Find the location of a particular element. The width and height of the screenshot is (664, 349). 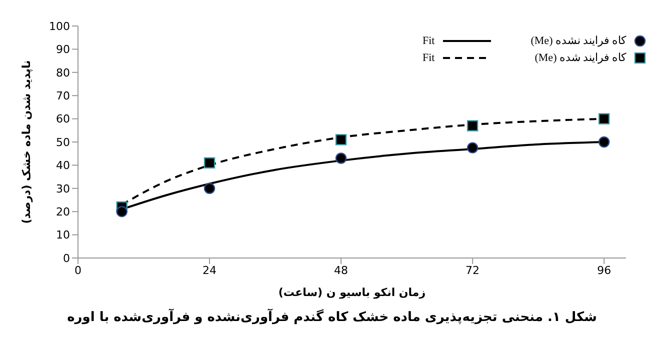

y-tick-label: 10 is located at coordinates (63, 235).